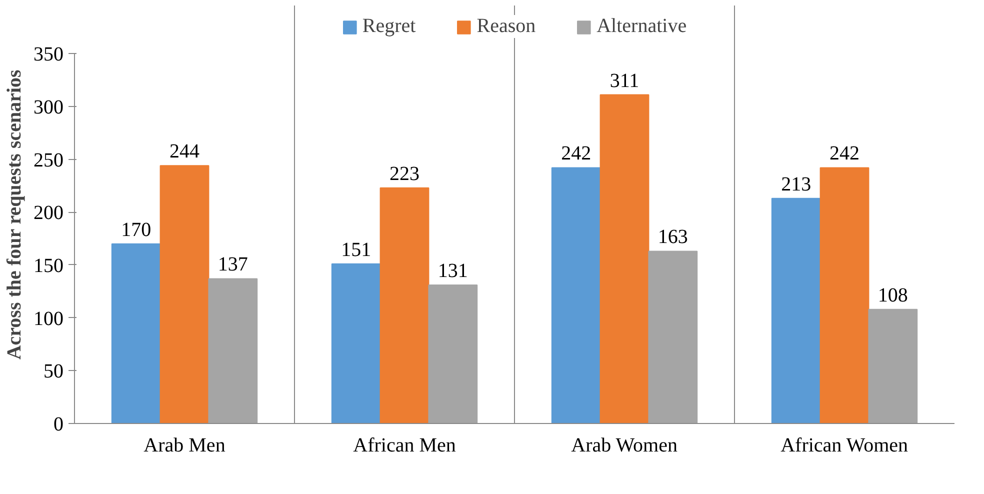 This screenshot has height=494, width=984. What do you see at coordinates (673, 237) in the screenshot?
I see `data-label: 163` at bounding box center [673, 237].